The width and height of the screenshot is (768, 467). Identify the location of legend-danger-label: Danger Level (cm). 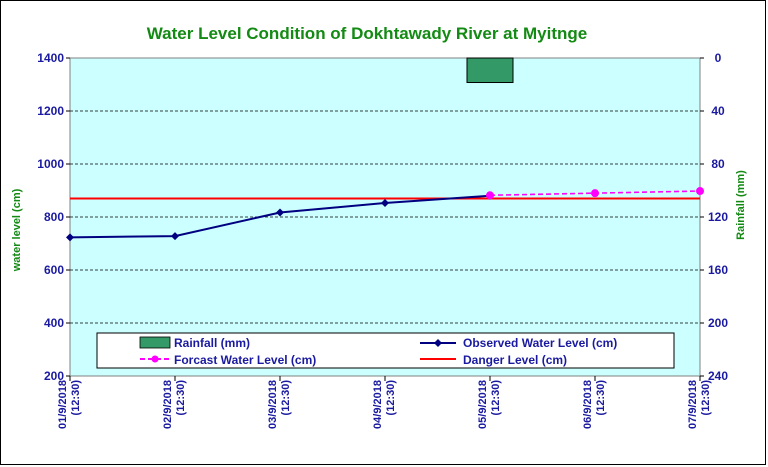
(515, 360).